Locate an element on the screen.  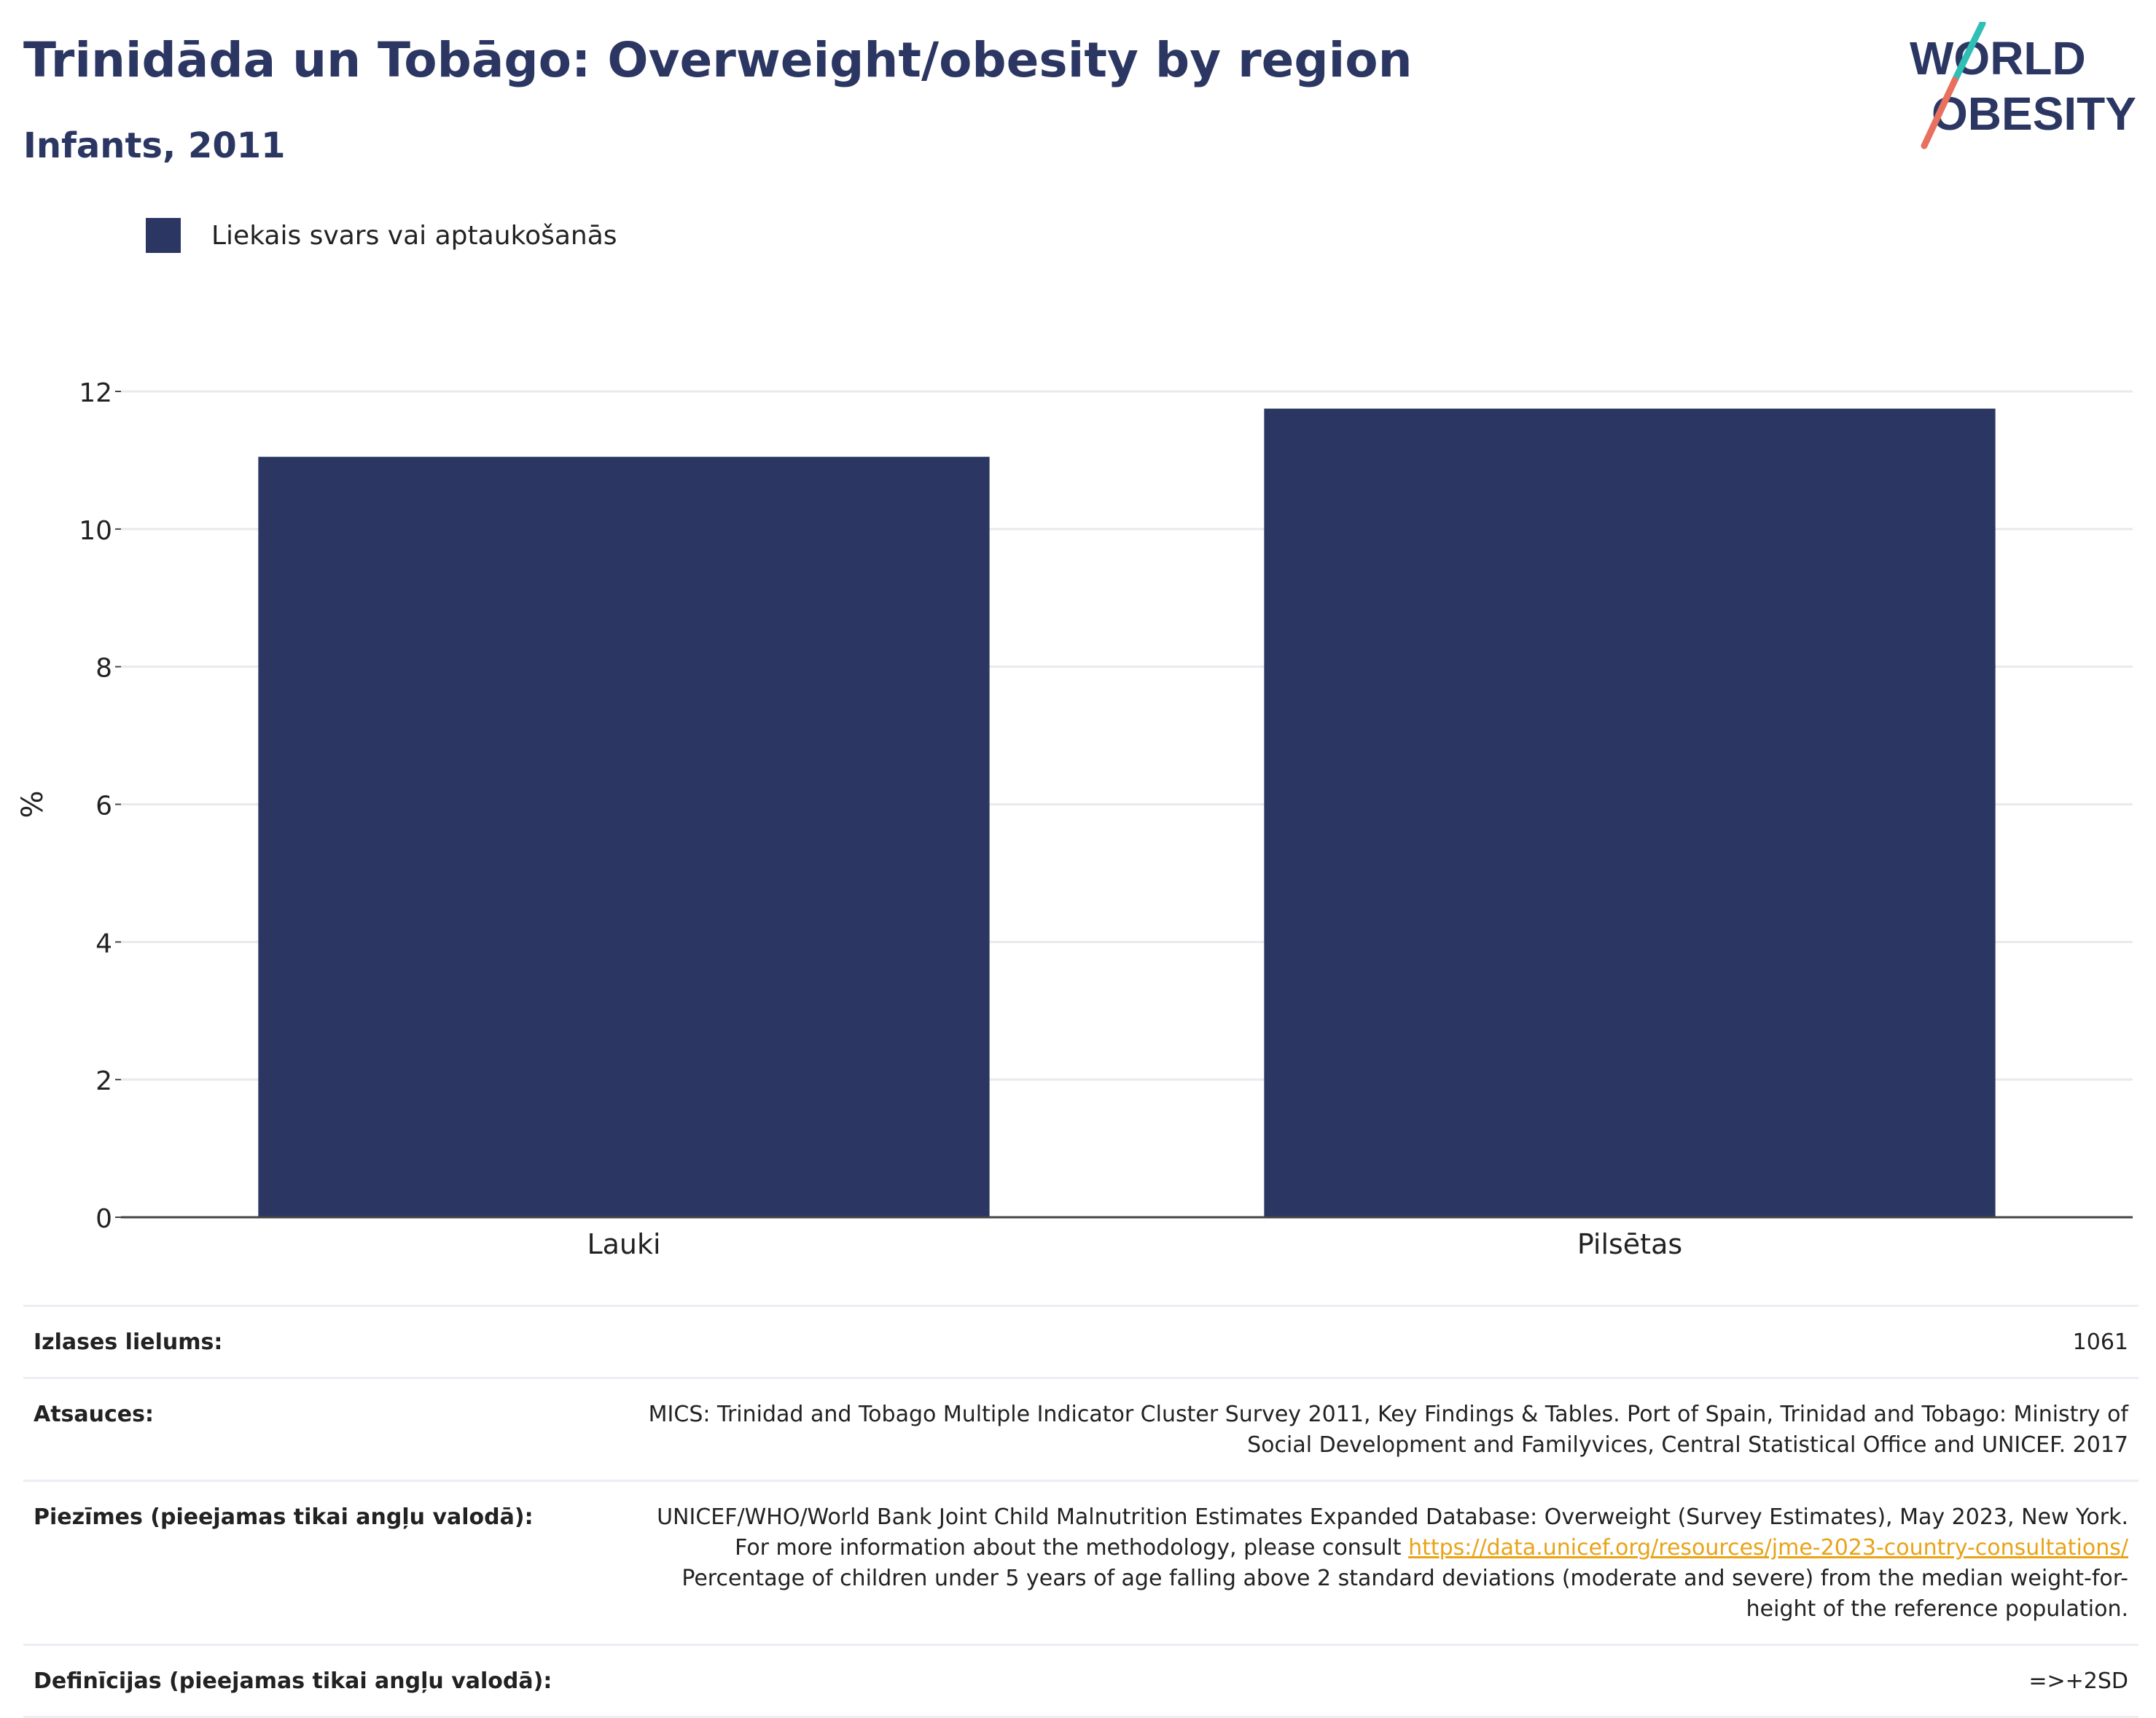
chart-subtitle: Infants, 2011 is located at coordinates (155, 145).